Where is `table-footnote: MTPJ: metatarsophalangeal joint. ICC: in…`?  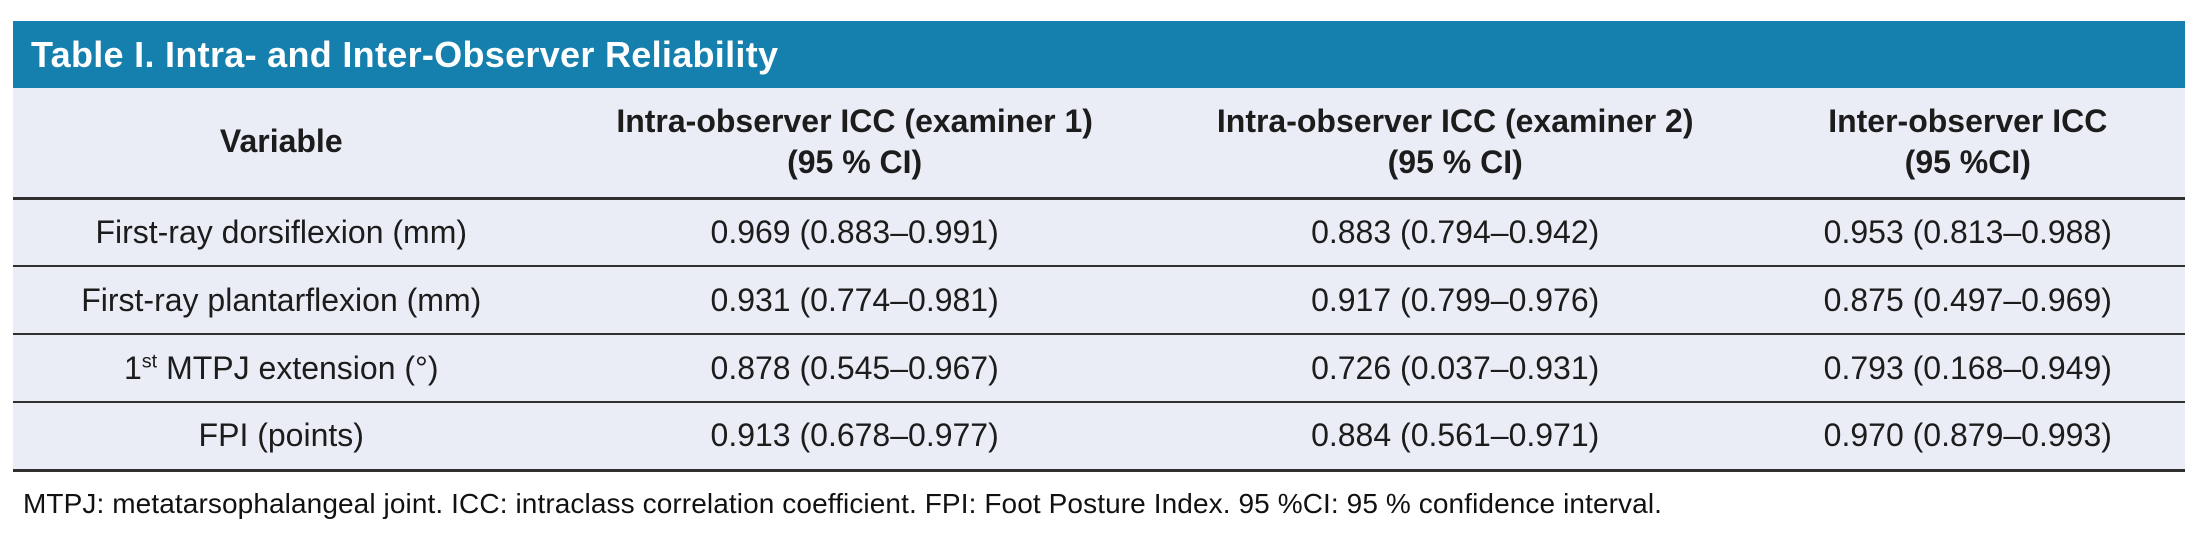
table-footnote: MTPJ: metatarsophalangeal joint. ICC: in… is located at coordinates (843, 503).